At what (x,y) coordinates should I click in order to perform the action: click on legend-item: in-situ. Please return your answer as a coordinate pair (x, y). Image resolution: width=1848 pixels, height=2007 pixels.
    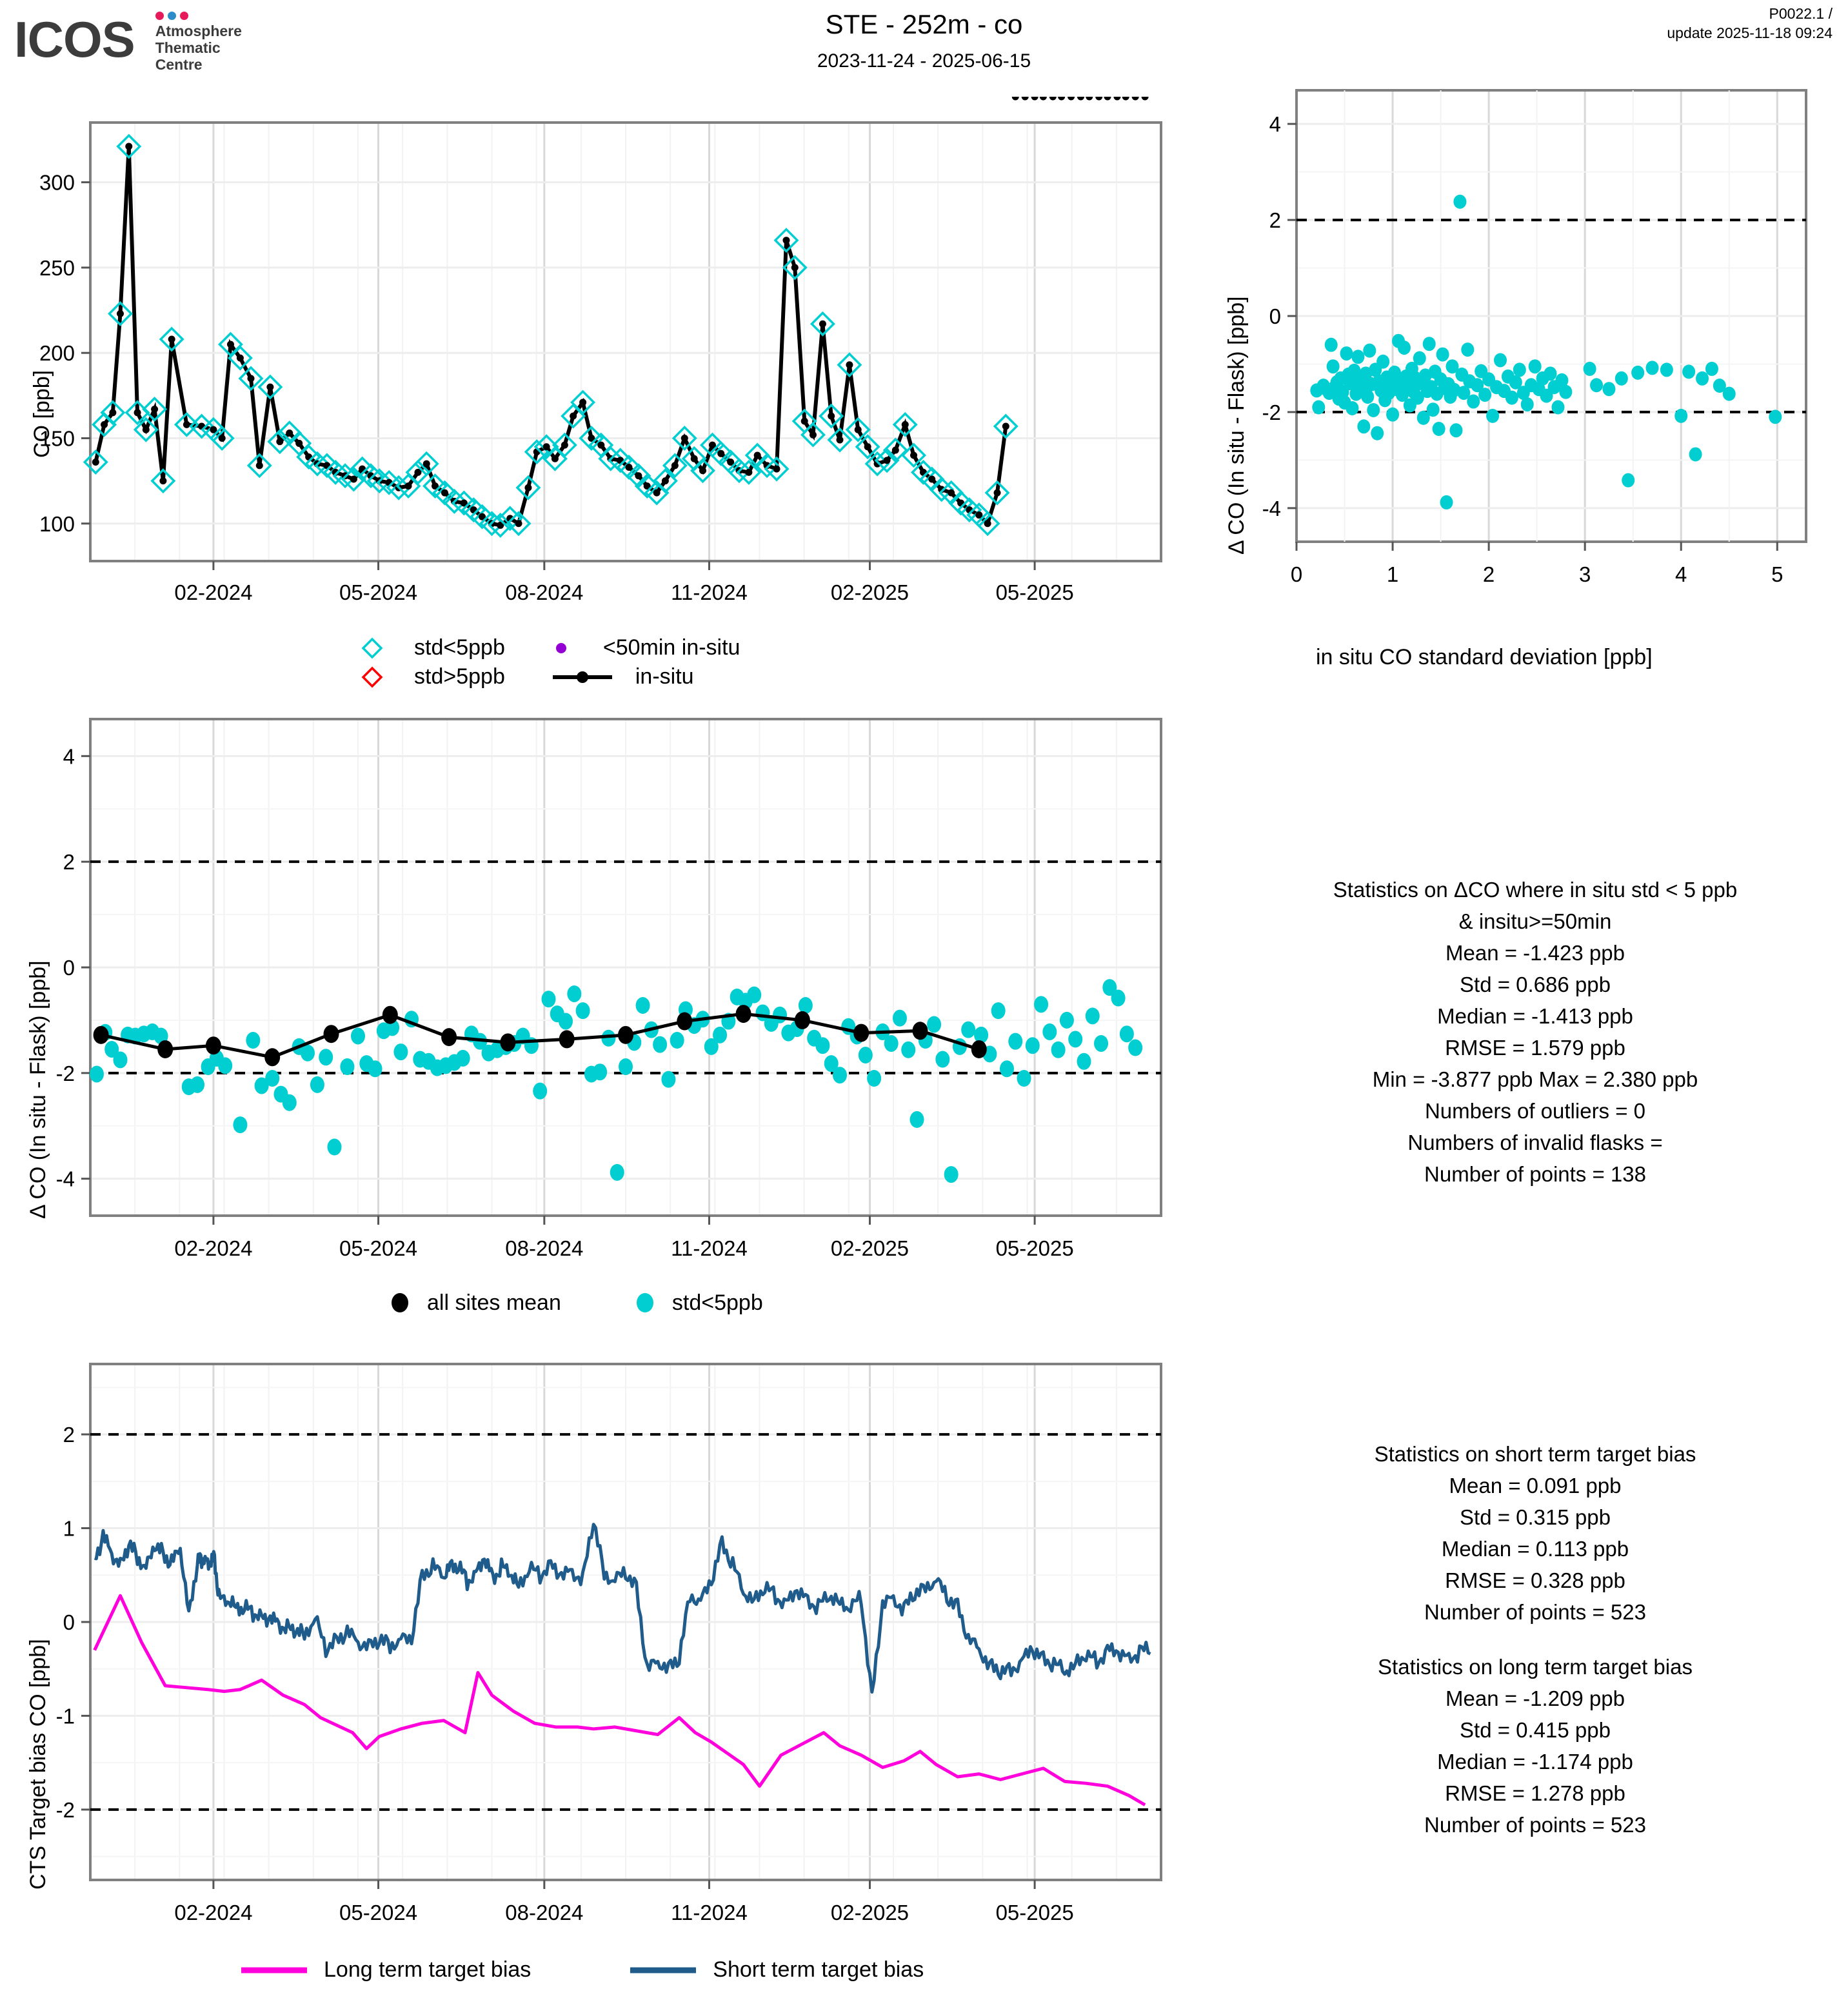
    Looking at the image, I should click on (645, 676).